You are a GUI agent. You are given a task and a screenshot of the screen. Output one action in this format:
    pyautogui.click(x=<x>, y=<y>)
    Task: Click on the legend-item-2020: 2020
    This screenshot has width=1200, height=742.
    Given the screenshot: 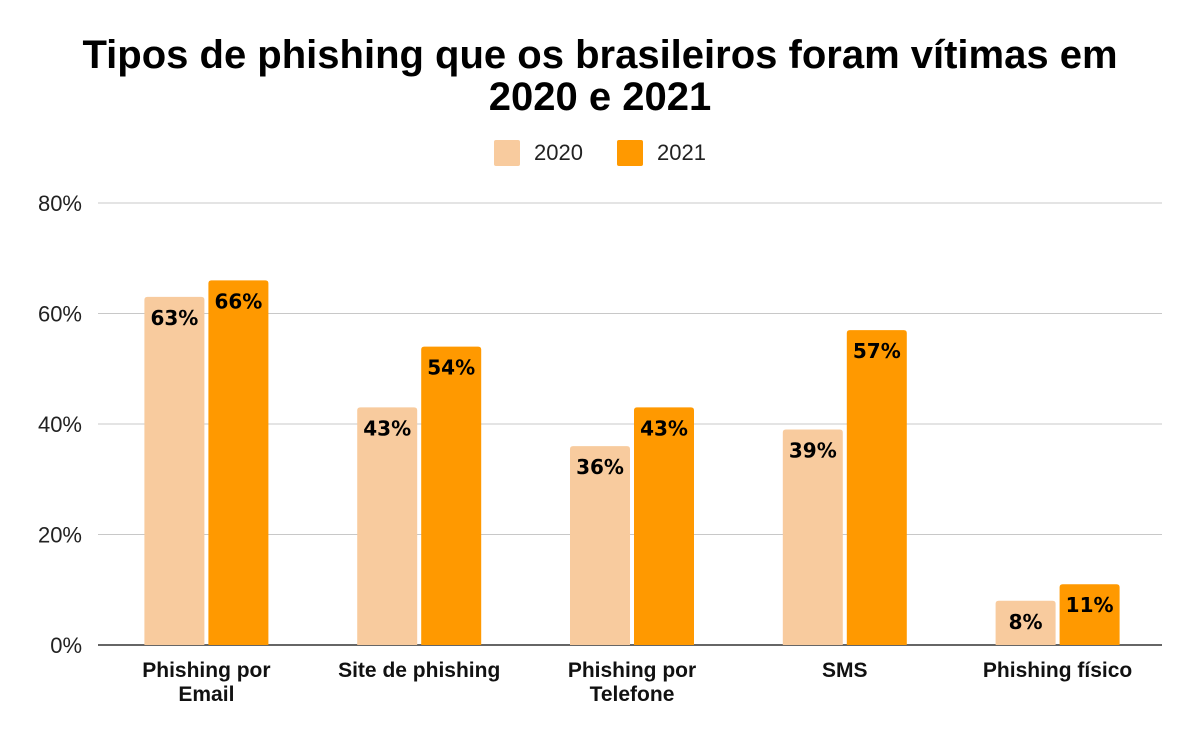 What is the action you would take?
    pyautogui.click(x=538, y=153)
    